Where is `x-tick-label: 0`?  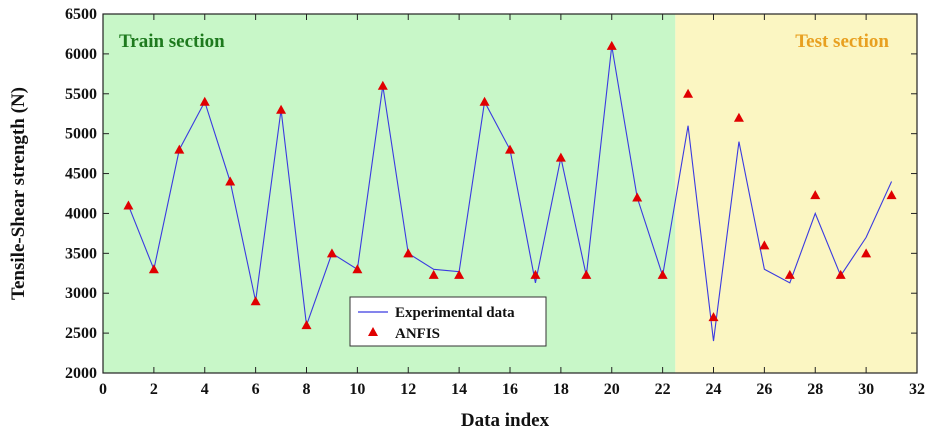 x-tick-label: 0 is located at coordinates (103, 389).